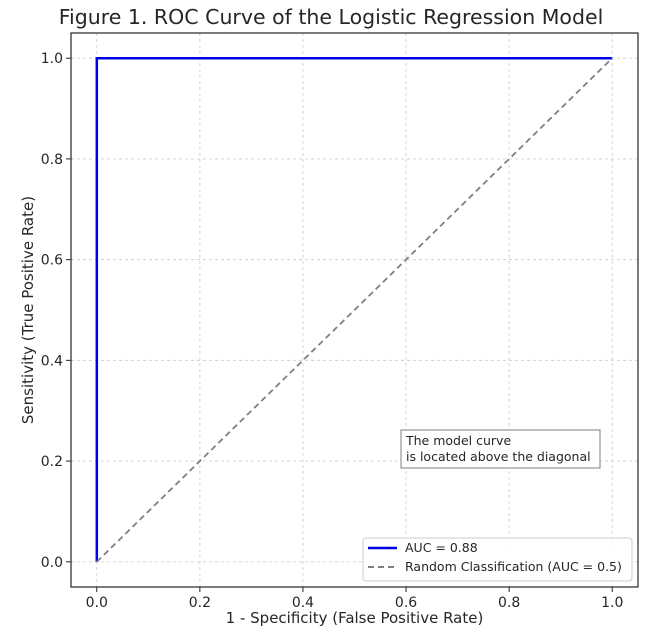 The width and height of the screenshot is (662, 637). What do you see at coordinates (303, 603) in the screenshot?
I see `x-tick-label: 0.4` at bounding box center [303, 603].